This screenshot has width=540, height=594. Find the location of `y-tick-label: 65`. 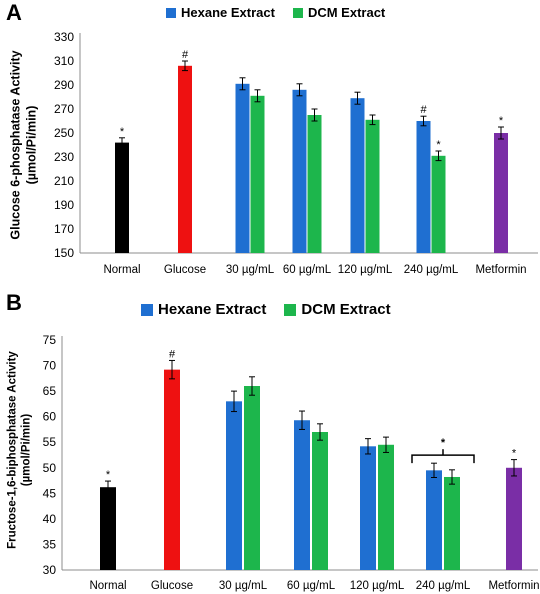

y-tick-label: 65 is located at coordinates (50, 391).